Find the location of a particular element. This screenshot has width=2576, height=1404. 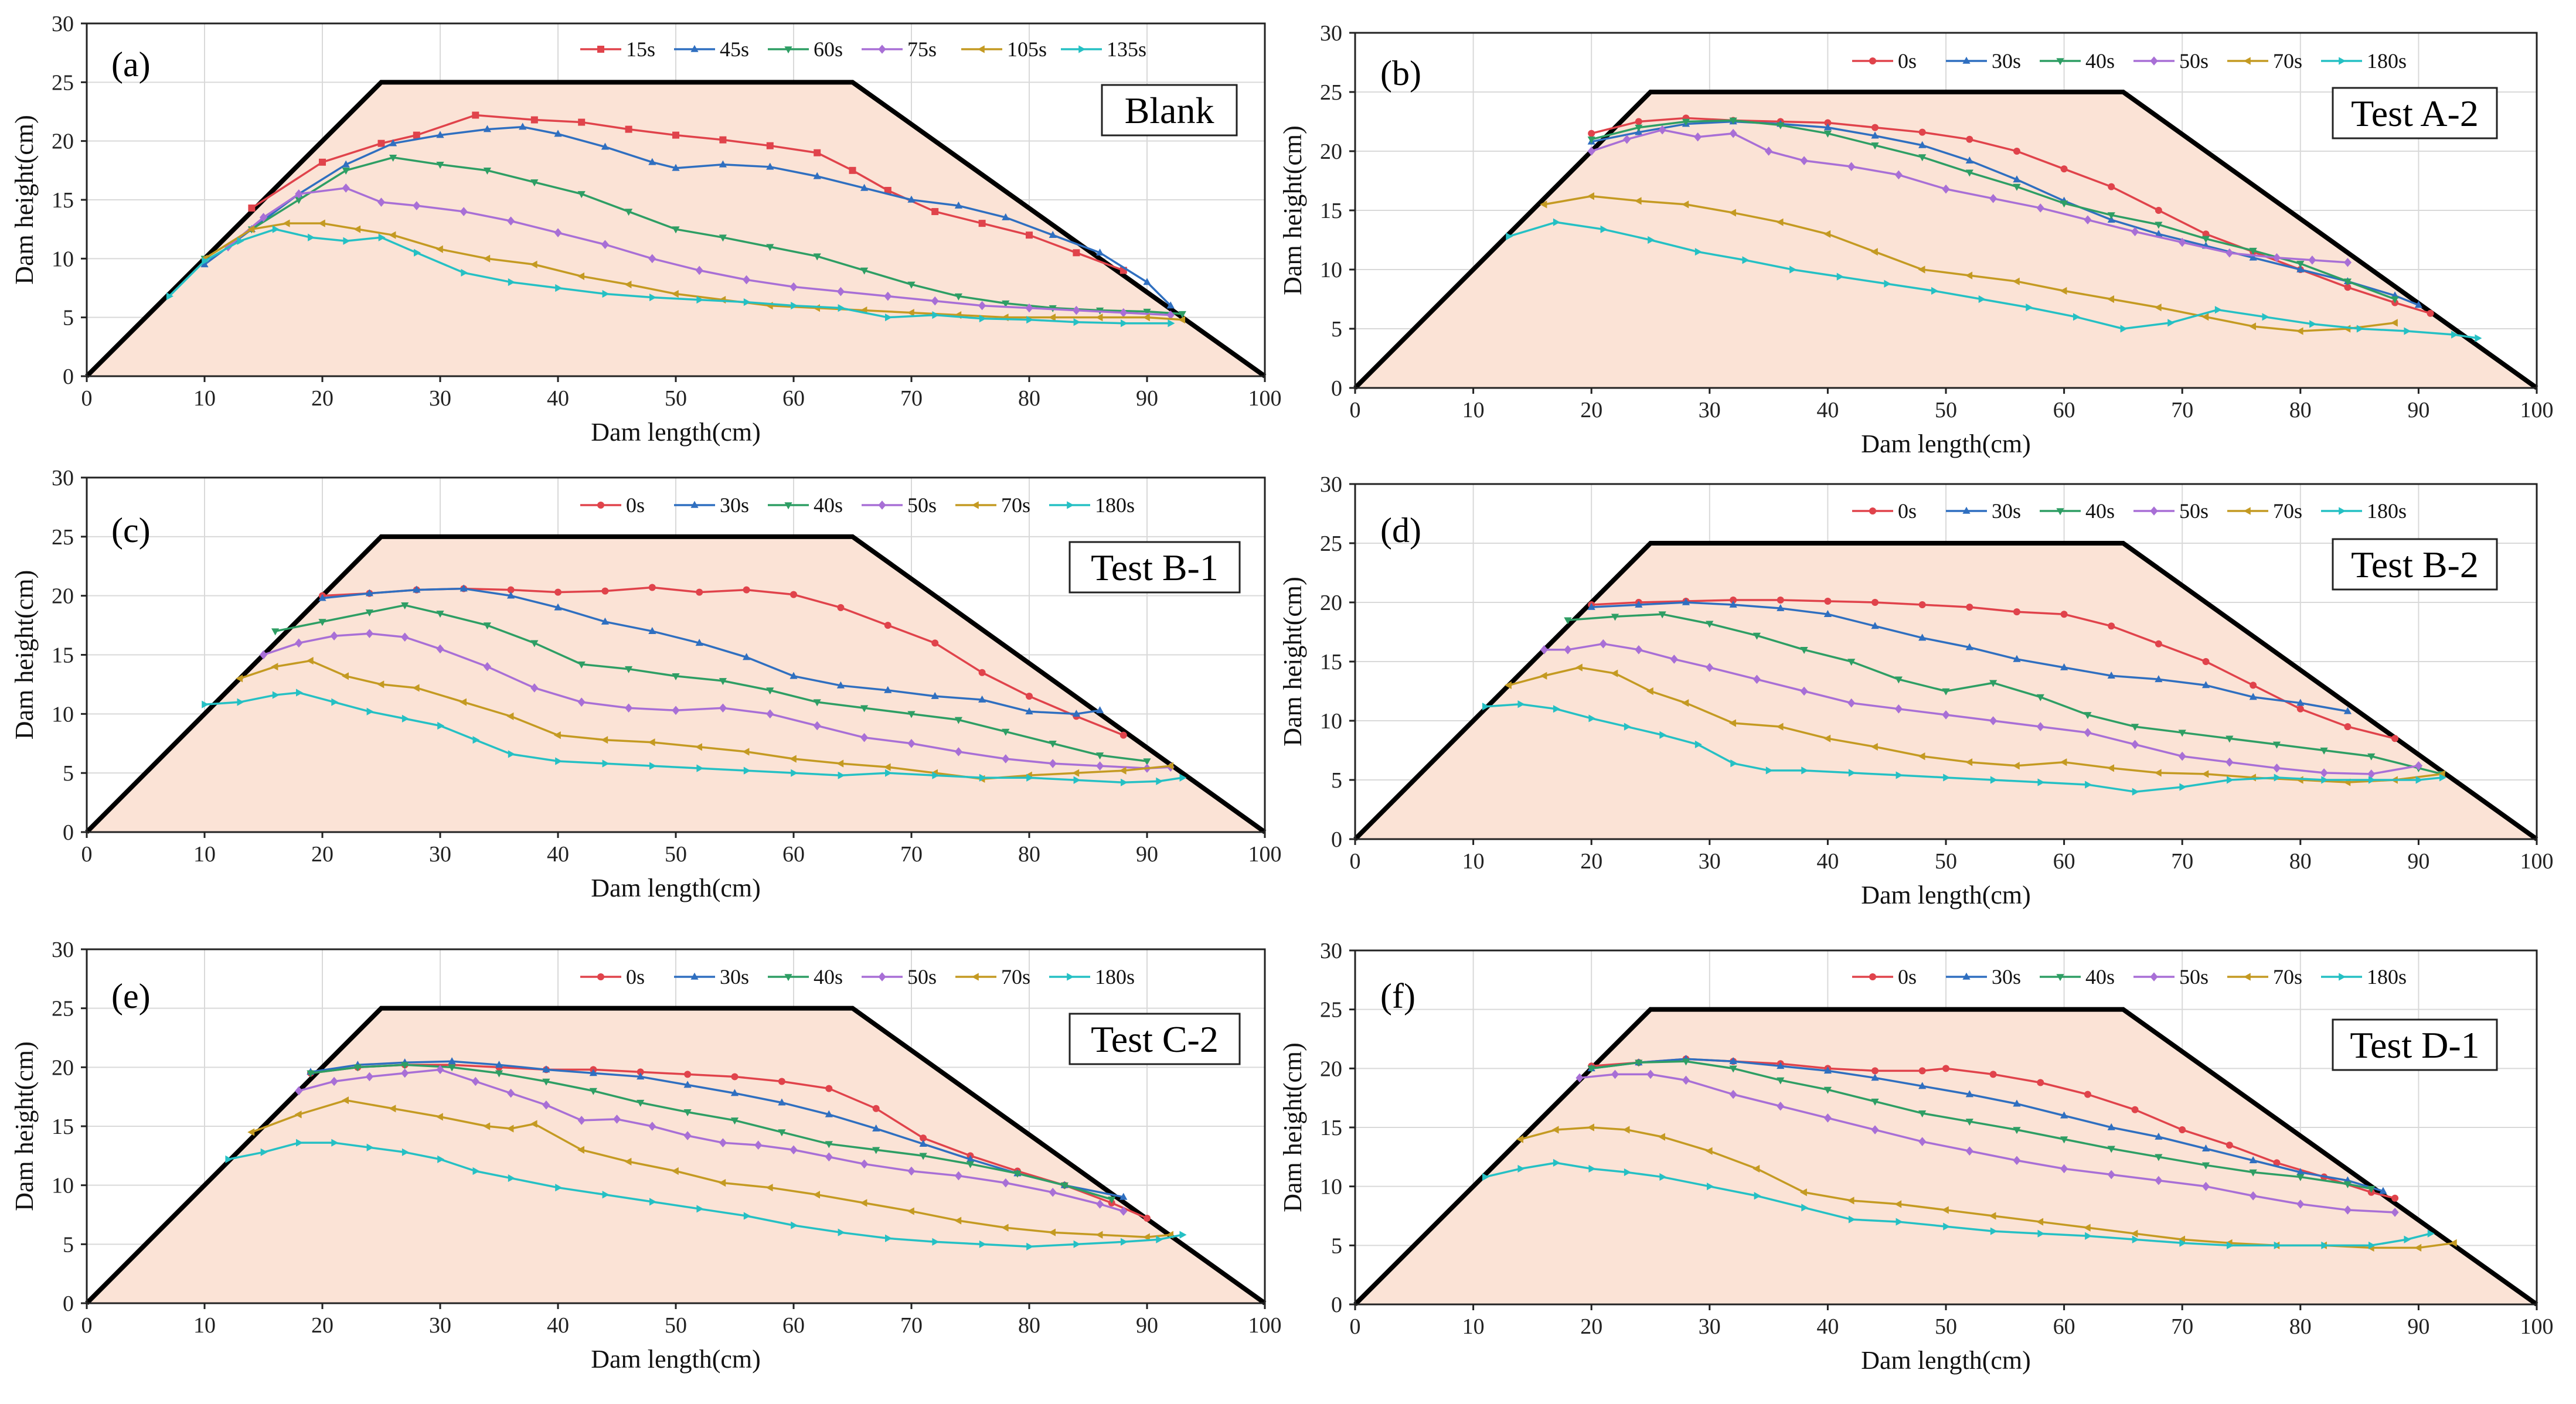

x-tick-label: 100 is located at coordinates (1265, 1325).